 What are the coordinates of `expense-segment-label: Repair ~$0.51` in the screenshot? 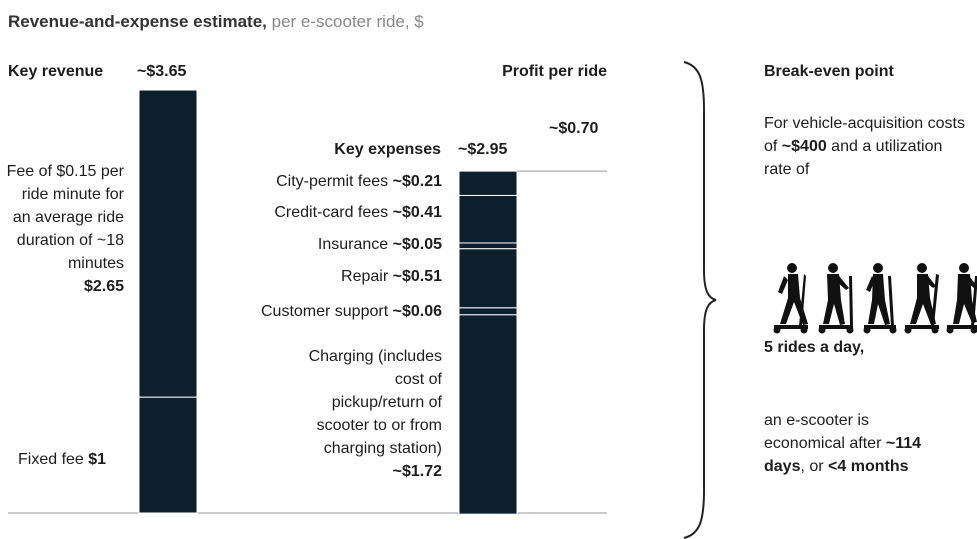 It's located at (391, 276).